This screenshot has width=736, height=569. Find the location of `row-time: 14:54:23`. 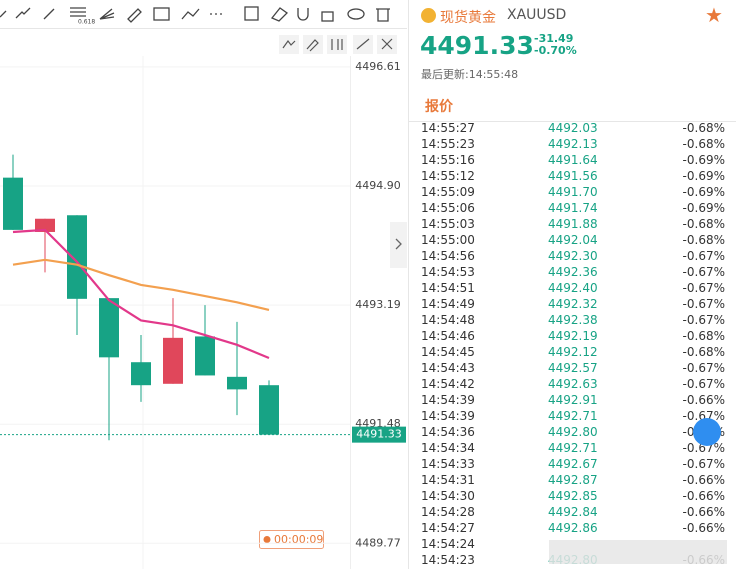

row-time: 14:54:23 is located at coordinates (448, 560).